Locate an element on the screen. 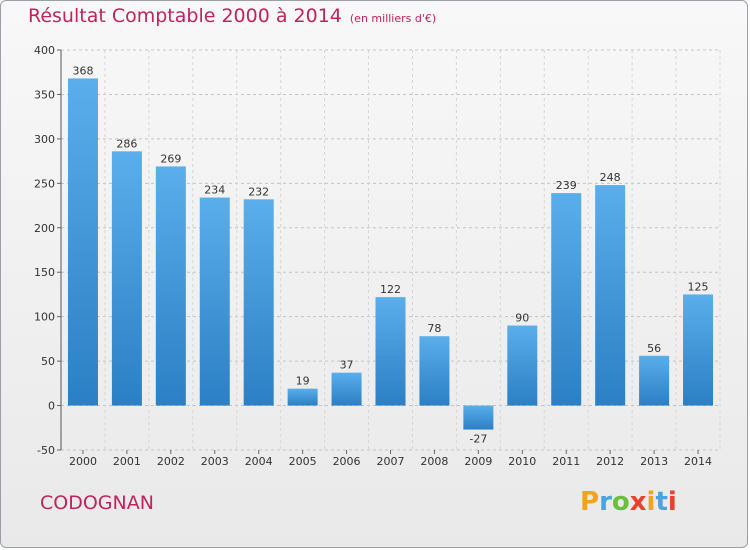 The image size is (750, 550). x-tick-label: 2011 is located at coordinates (566, 461).